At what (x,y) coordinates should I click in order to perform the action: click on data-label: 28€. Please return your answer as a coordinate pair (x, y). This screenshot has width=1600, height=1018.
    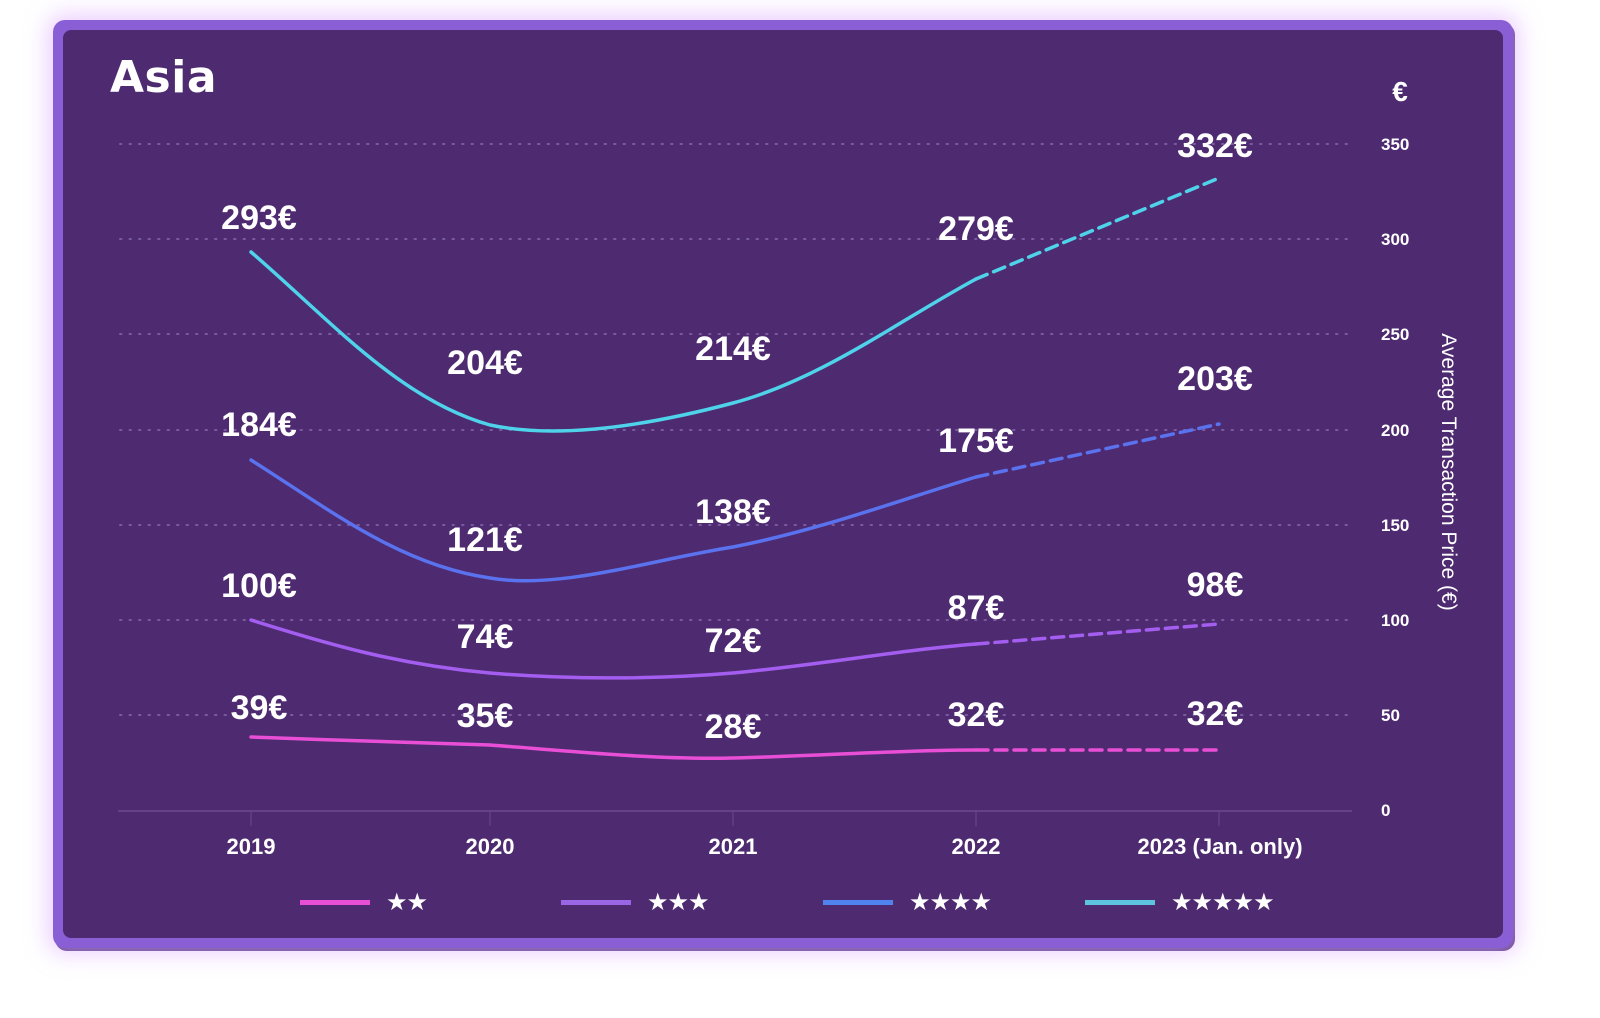
    Looking at the image, I should click on (733, 727).